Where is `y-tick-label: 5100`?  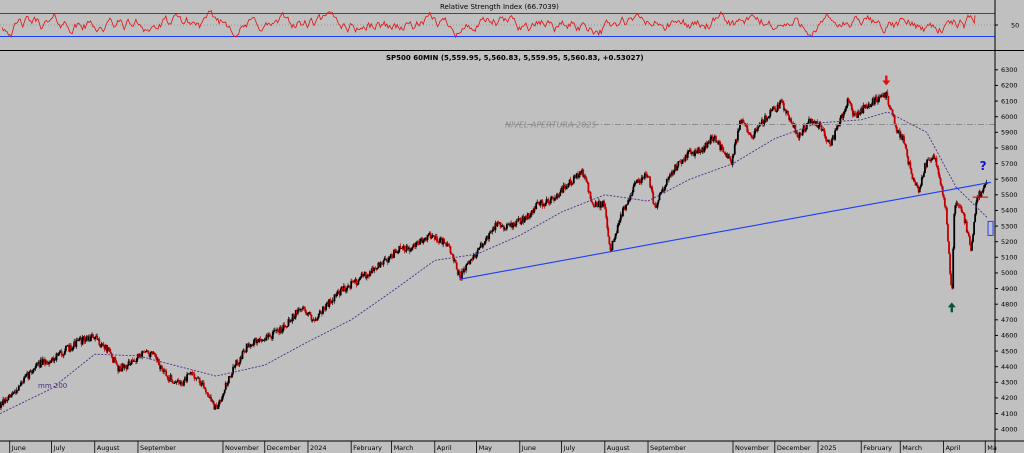 y-tick-label: 5100 is located at coordinates (1009, 258).